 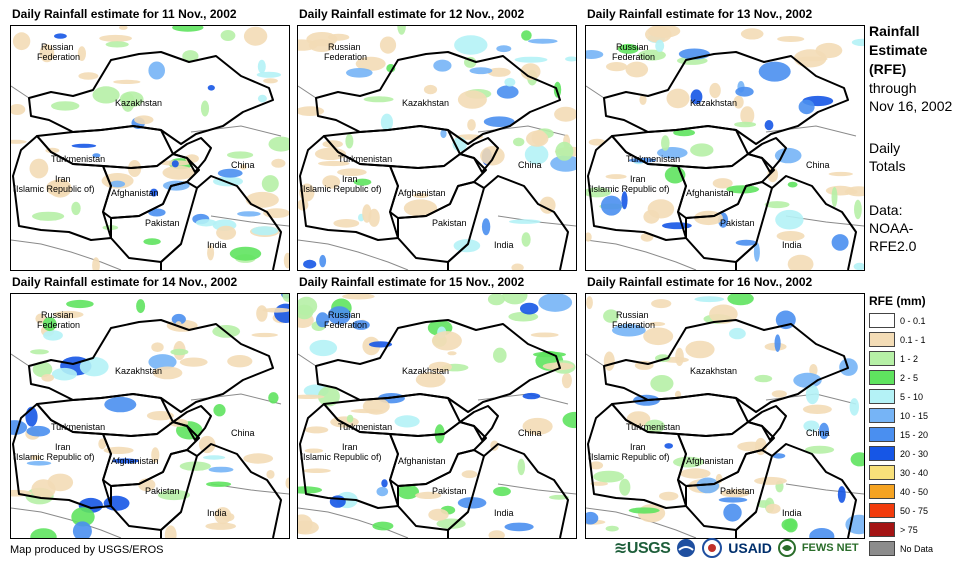 What do you see at coordinates (914, 415) in the screenshot?
I see `legend-label: 10 - 15` at bounding box center [914, 415].